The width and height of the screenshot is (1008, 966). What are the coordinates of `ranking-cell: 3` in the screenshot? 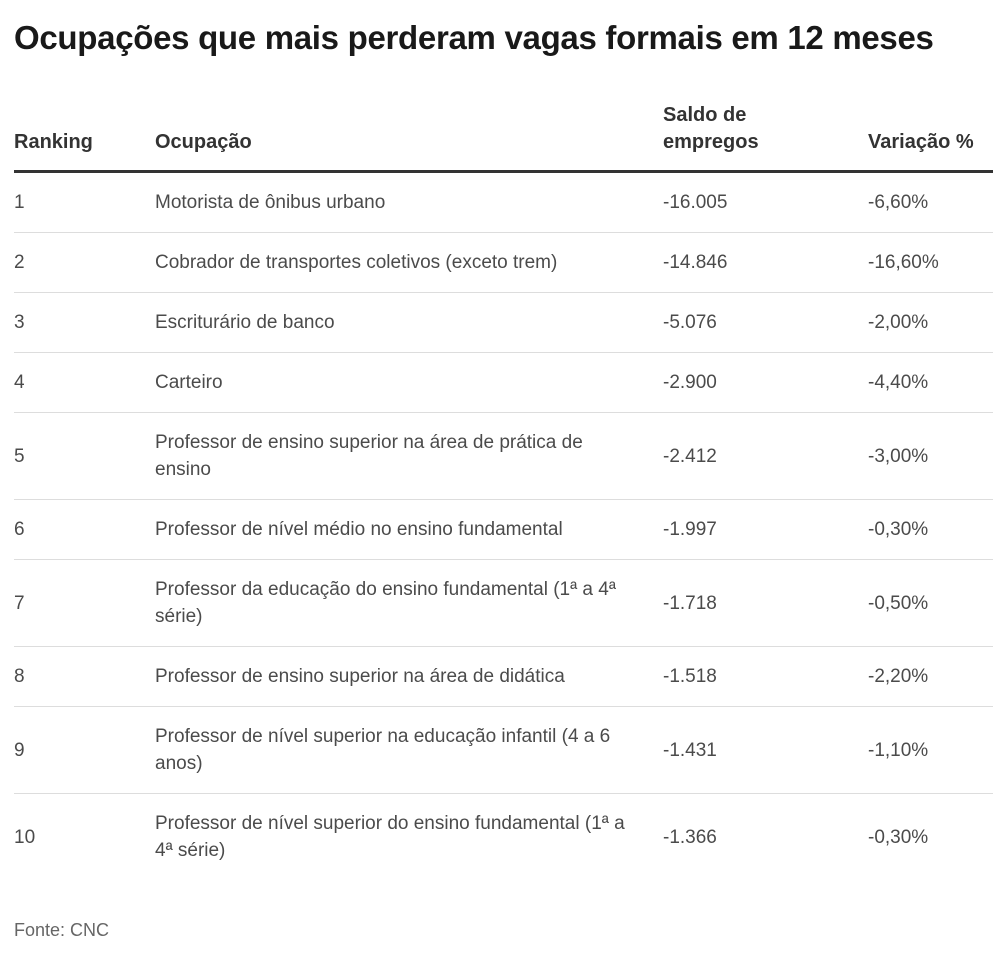 It's located at (84, 322).